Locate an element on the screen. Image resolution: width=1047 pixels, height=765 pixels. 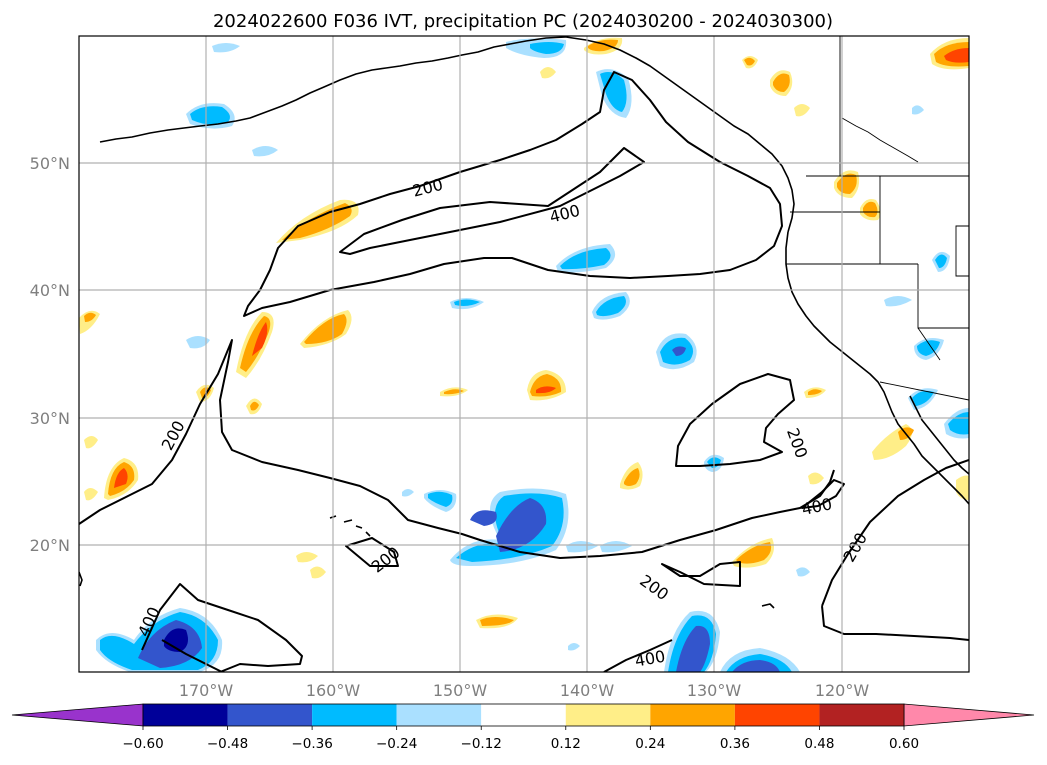
coastline-gulf-alaska is located at coordinates (680, 134).